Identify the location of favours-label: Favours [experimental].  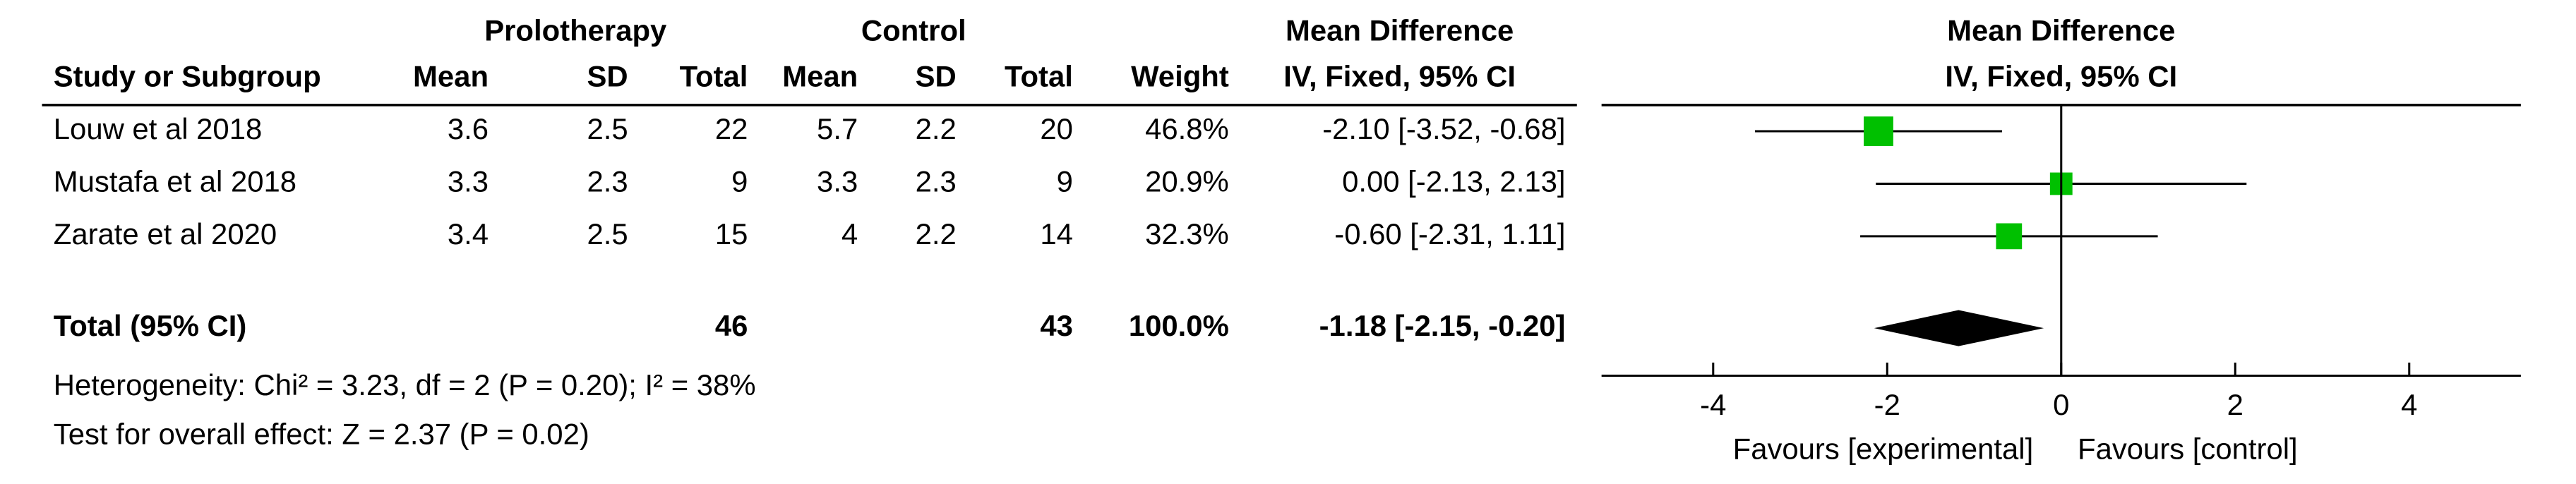
(1883, 449).